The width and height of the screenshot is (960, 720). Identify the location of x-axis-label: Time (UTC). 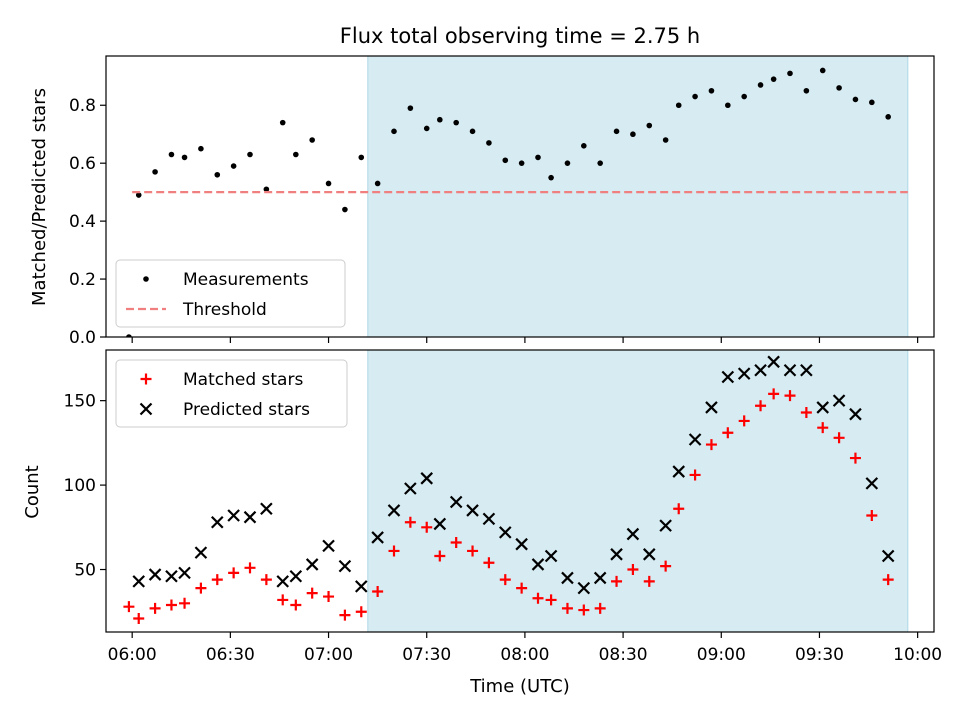
(519, 686).